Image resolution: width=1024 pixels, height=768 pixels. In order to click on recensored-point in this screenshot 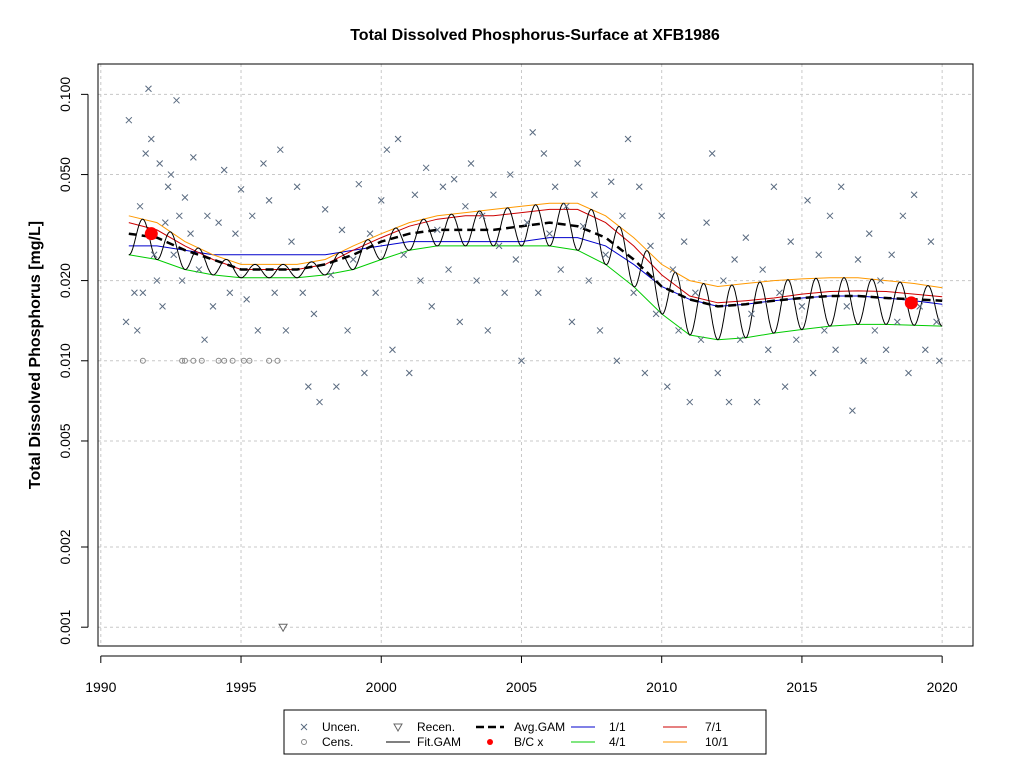, I will do `click(283, 628)`.